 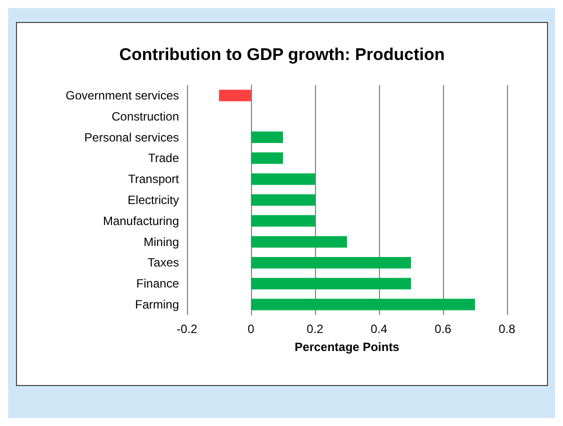 What do you see at coordinates (347, 347) in the screenshot?
I see `x-axis-title: Percentage Points` at bounding box center [347, 347].